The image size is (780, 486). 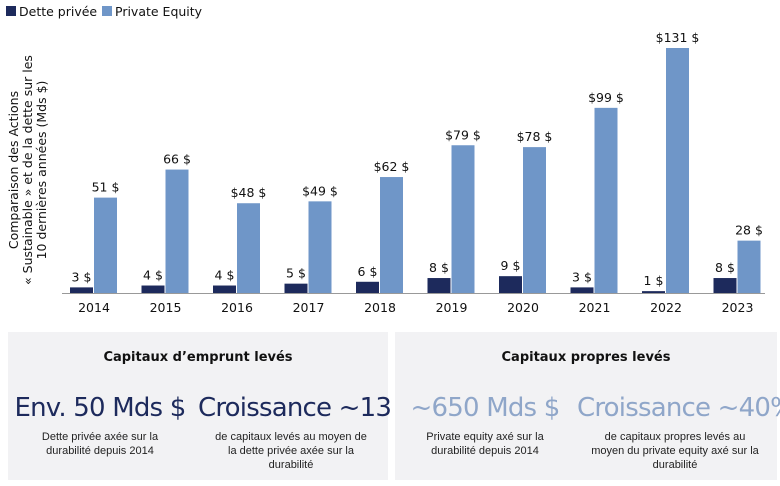 I want to click on bar-dette-privee-2017, so click(x=296, y=288).